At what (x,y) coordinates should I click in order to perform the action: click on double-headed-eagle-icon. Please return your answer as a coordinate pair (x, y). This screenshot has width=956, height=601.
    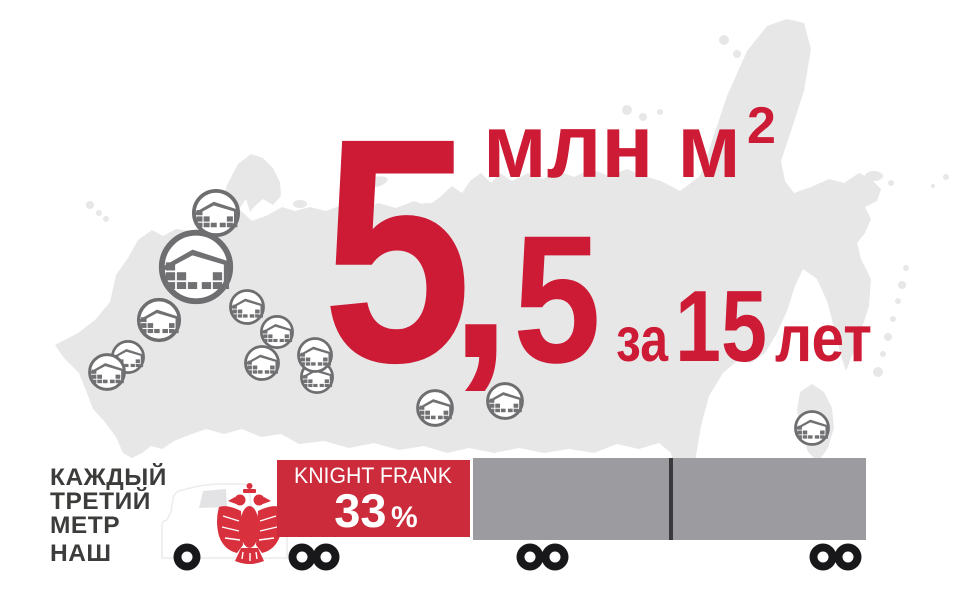
    Looking at the image, I should click on (249, 523).